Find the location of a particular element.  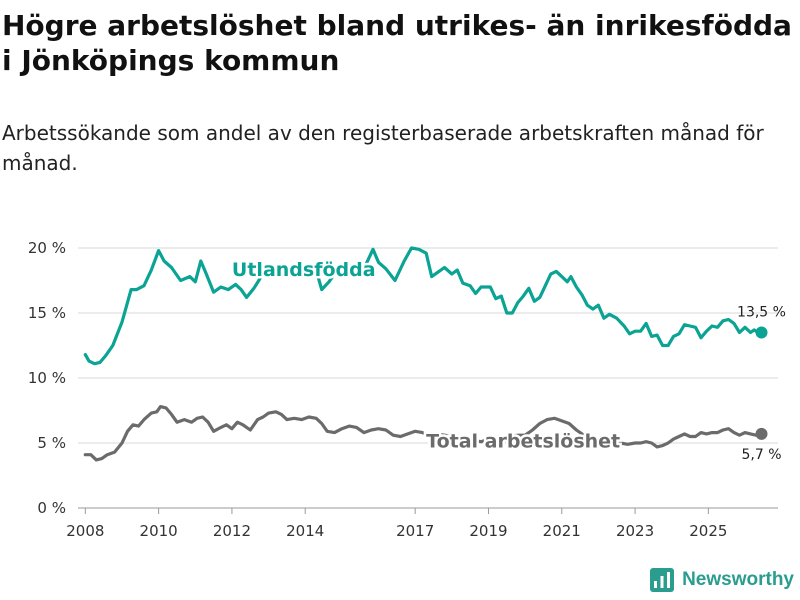

bar-chart-icon is located at coordinates (662, 580).